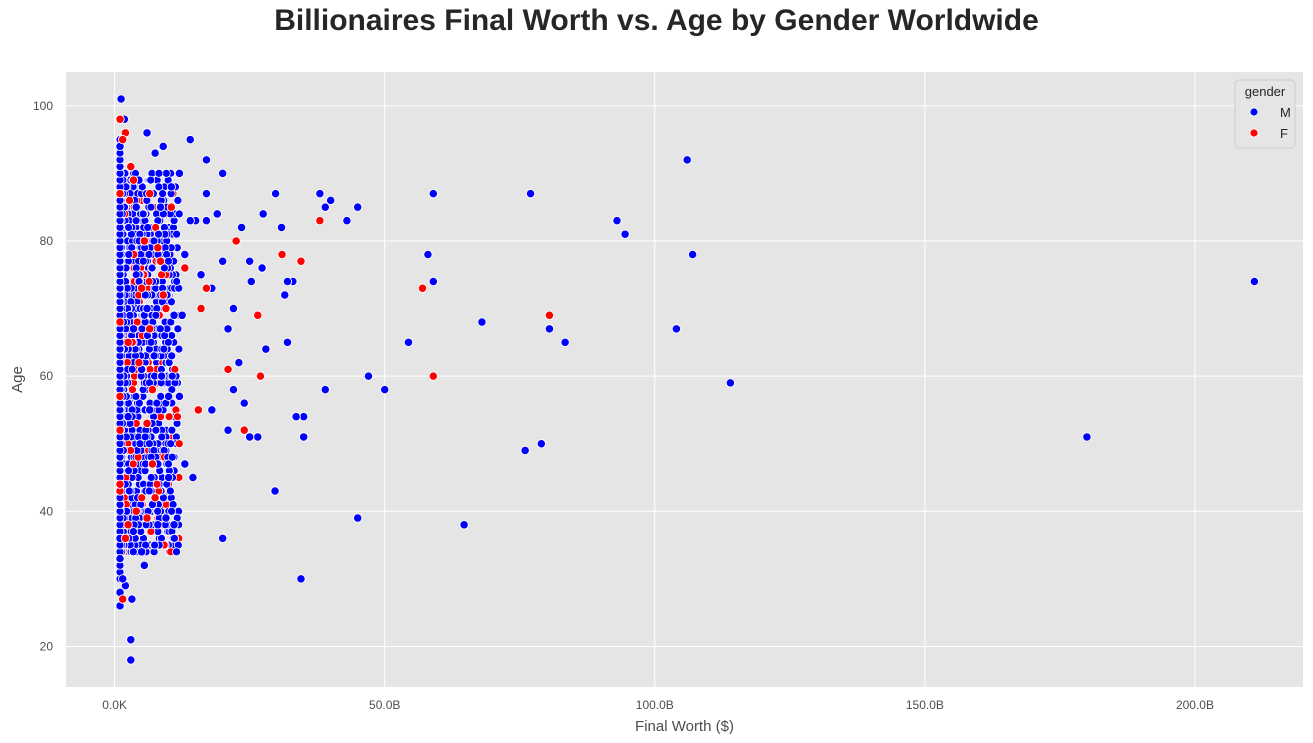  Describe the element at coordinates (114, 705) in the screenshot. I see `x-tick-label: 0.0K` at that location.